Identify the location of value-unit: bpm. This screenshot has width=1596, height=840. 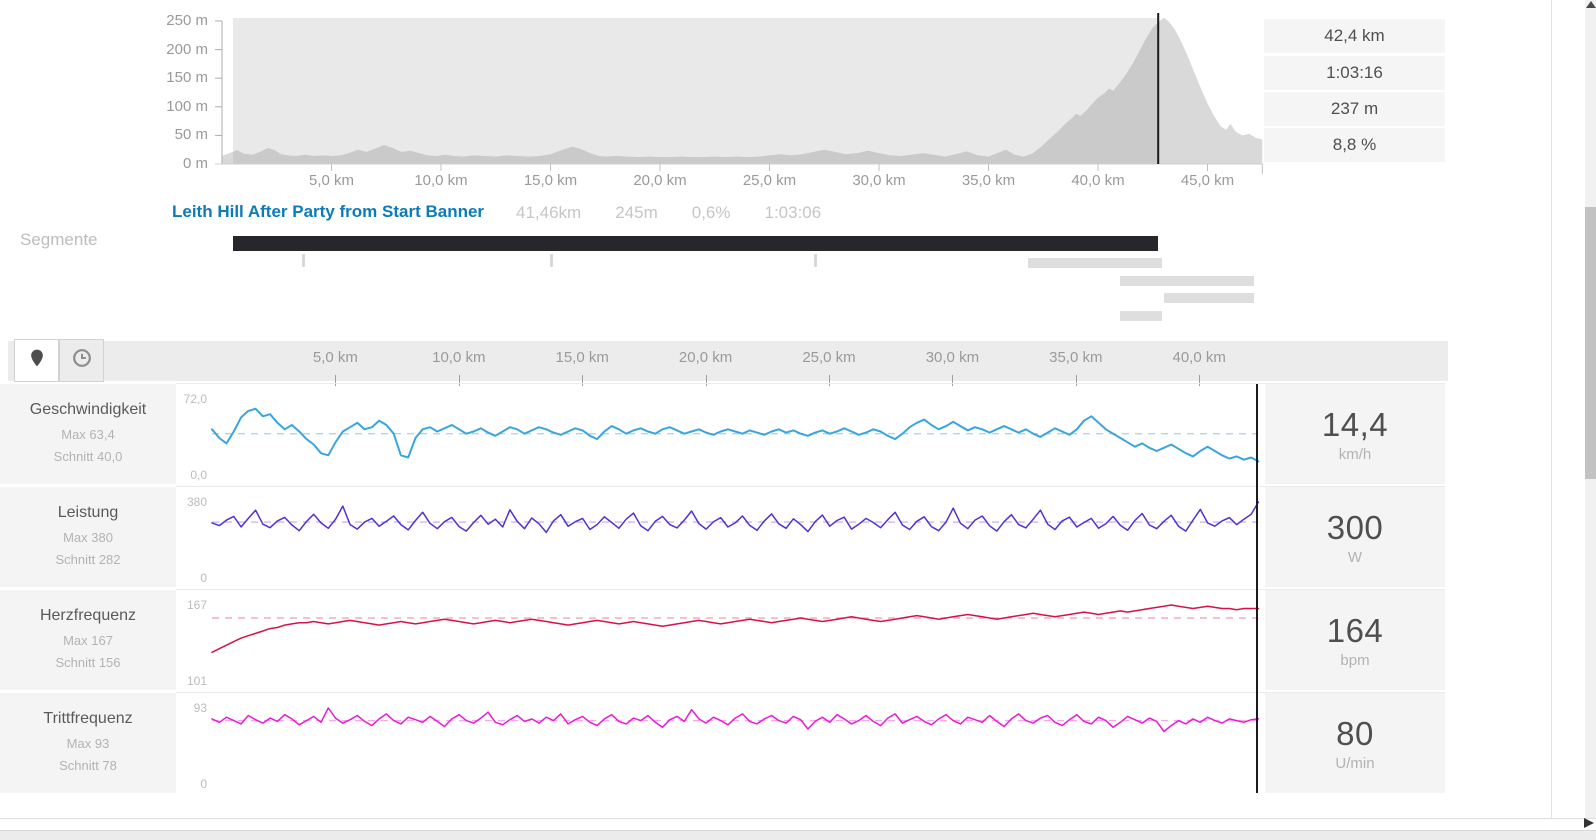
(1355, 660).